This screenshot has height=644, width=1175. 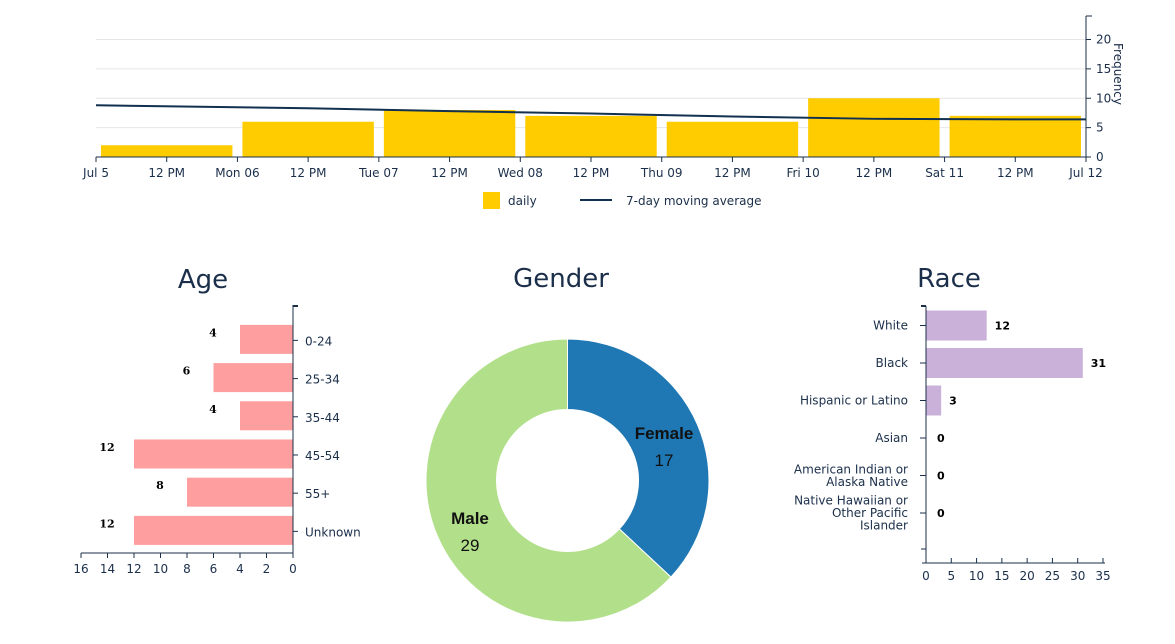 What do you see at coordinates (107, 569) in the screenshot?
I see `age-x-tick-label: 14` at bounding box center [107, 569].